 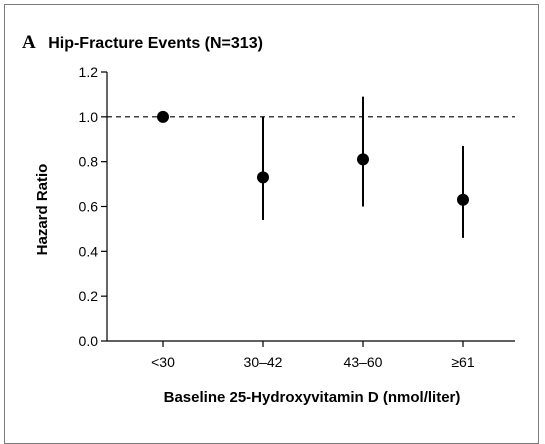 What do you see at coordinates (89, 341) in the screenshot?
I see `y-tick-label: 0.0` at bounding box center [89, 341].